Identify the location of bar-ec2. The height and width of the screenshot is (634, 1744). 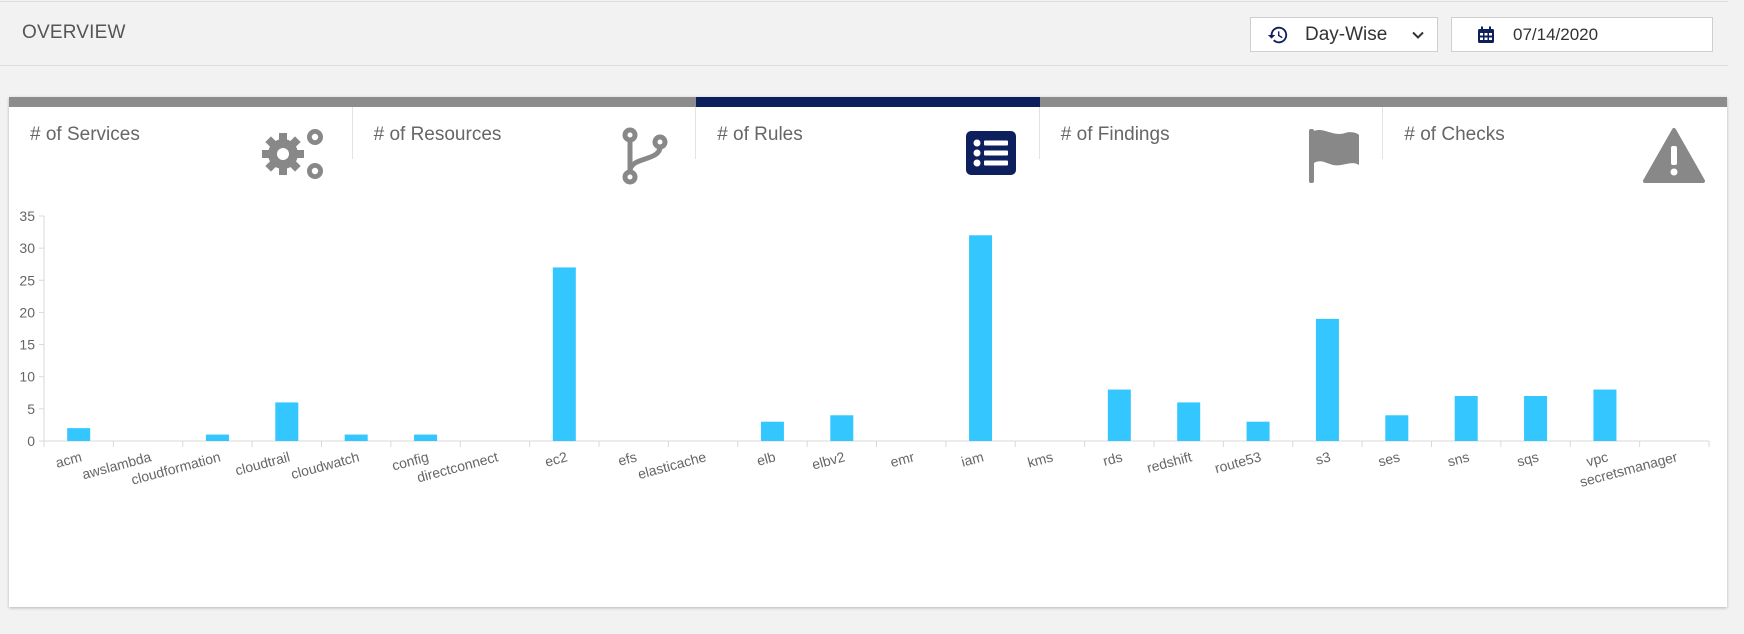
(564, 354).